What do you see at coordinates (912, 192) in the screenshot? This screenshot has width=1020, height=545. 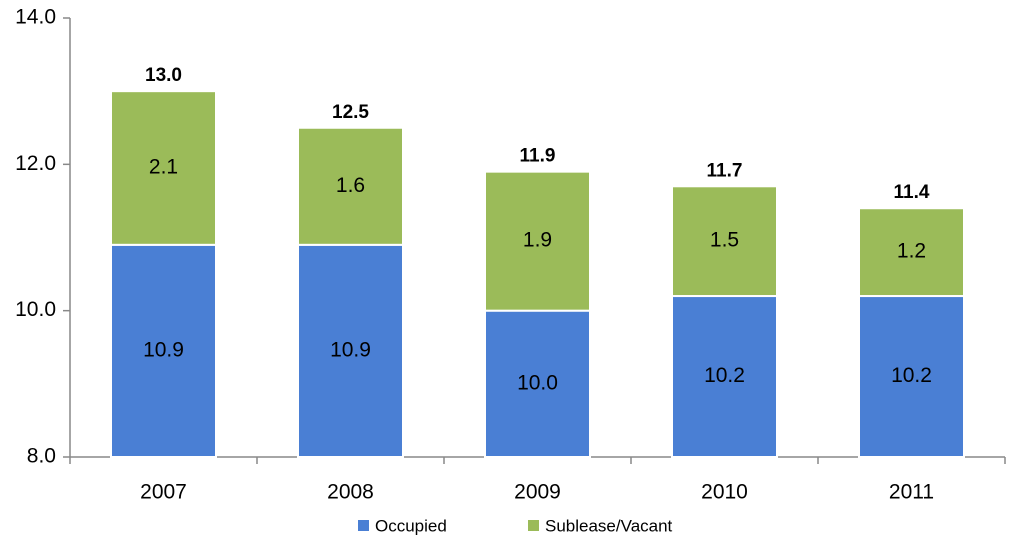 I see `total-label: 11.4` at bounding box center [912, 192].